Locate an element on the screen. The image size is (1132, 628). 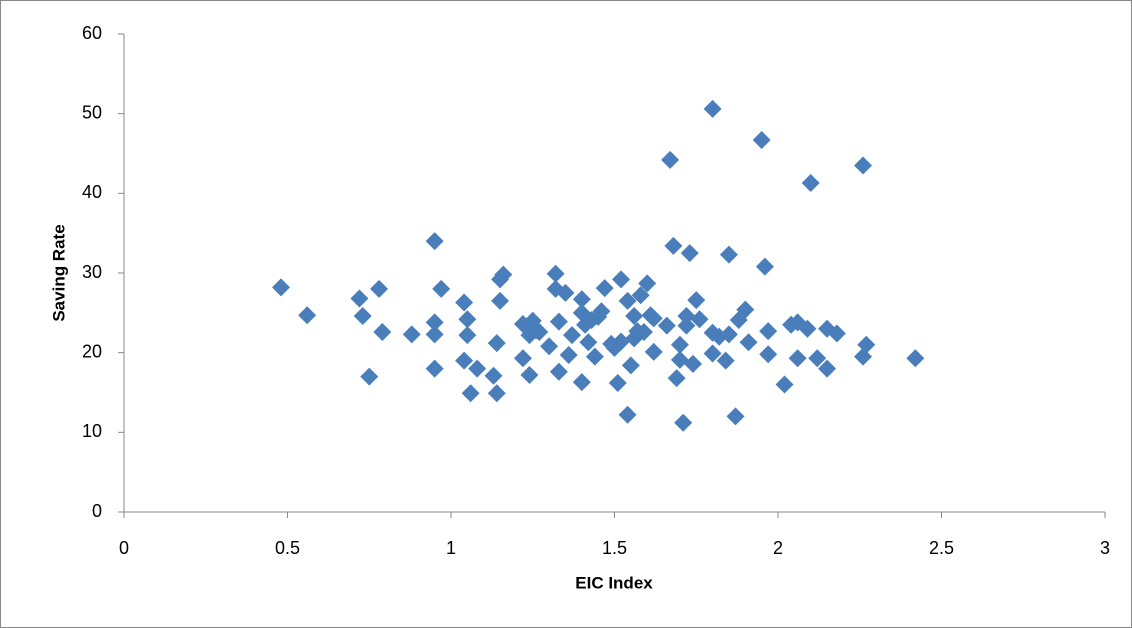
x-tick-label: 1.5 is located at coordinates (614, 548).